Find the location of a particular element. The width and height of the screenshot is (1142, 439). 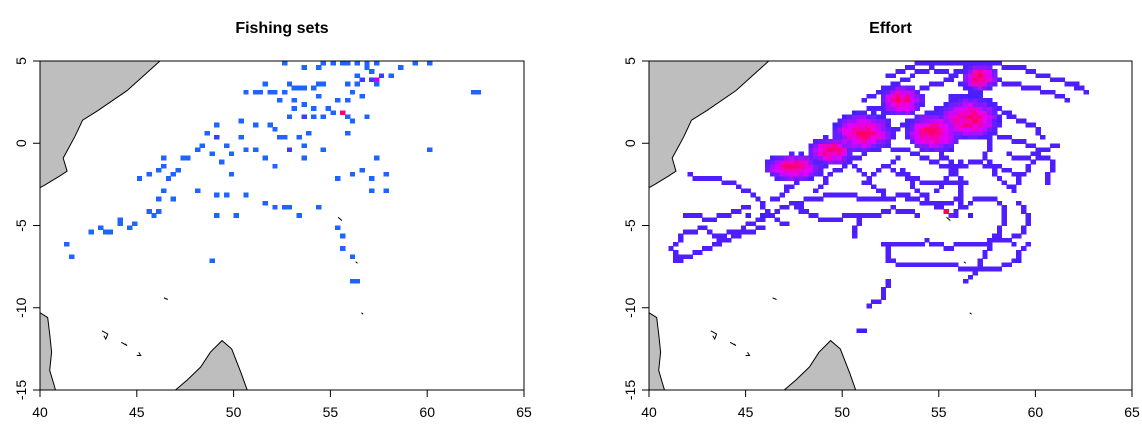

x-tick-label: 60 is located at coordinates (427, 412).